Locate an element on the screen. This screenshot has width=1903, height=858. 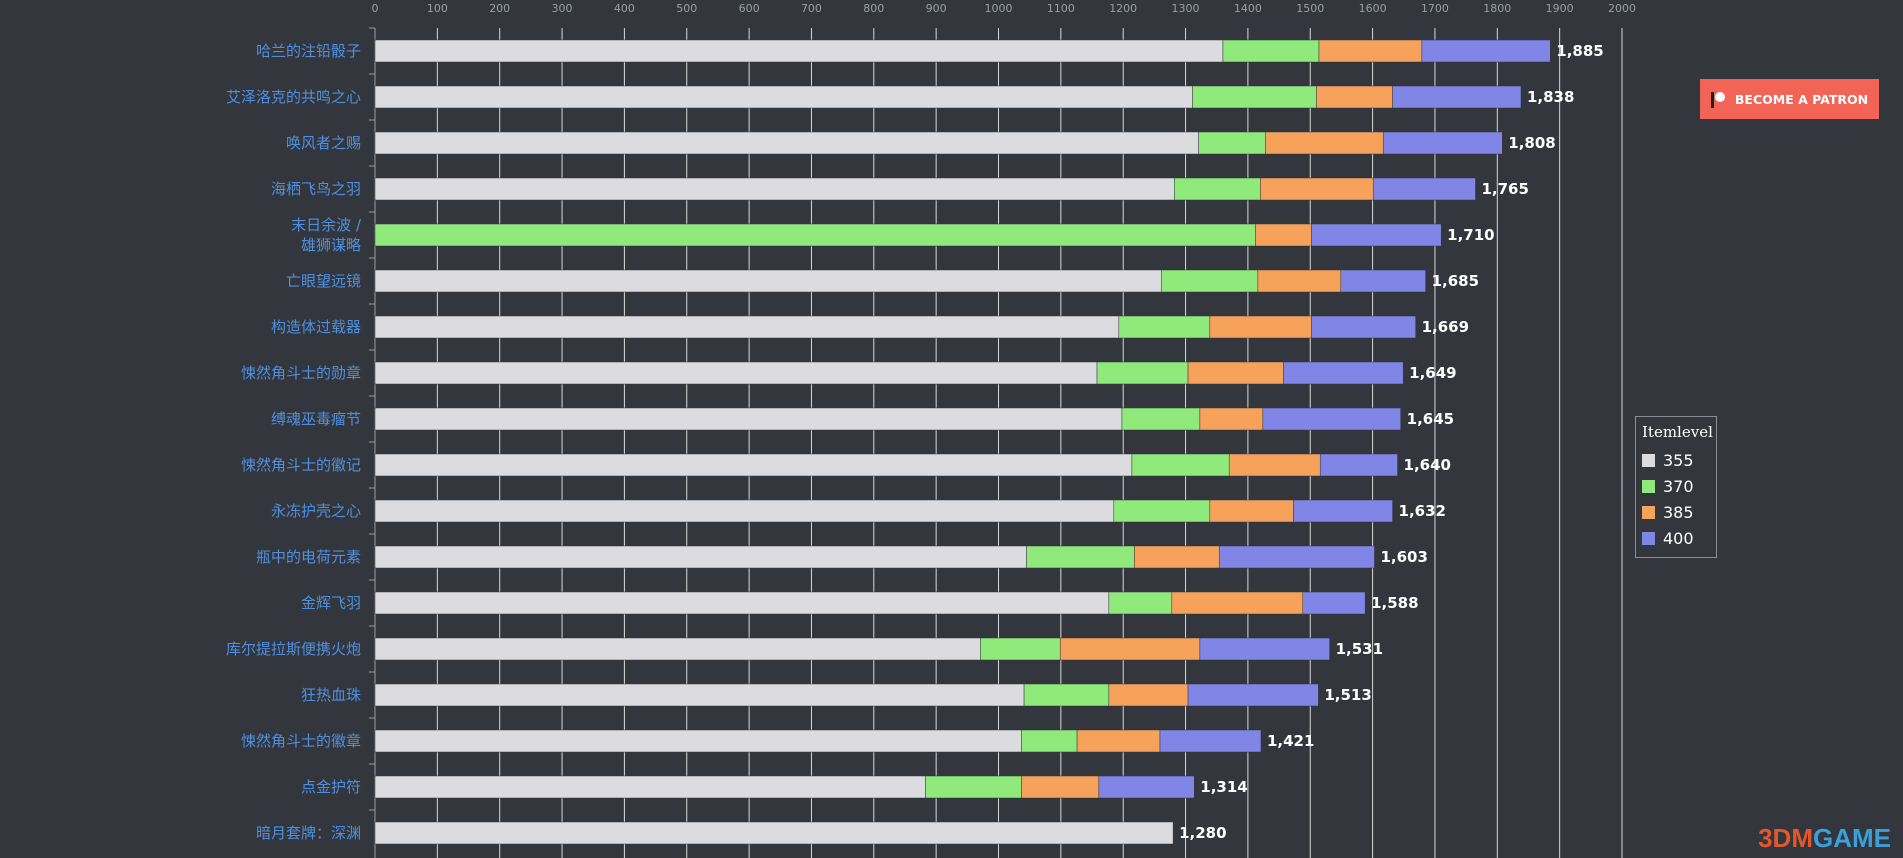
category-label: 金辉飞羽 is located at coordinates (331, 603).